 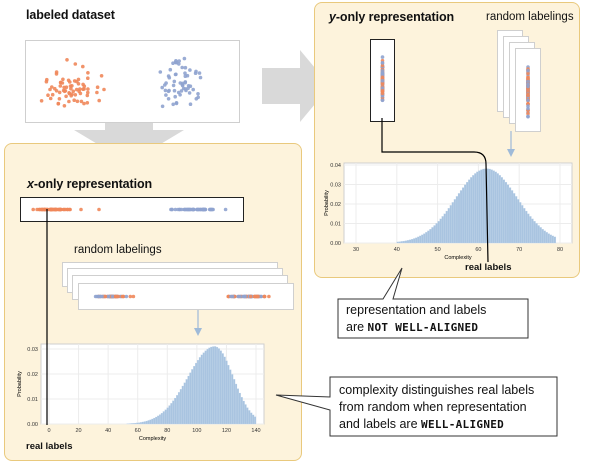 What do you see at coordinates (335, 185) in the screenshot?
I see `y-tick-label: 0.03` at bounding box center [335, 185].